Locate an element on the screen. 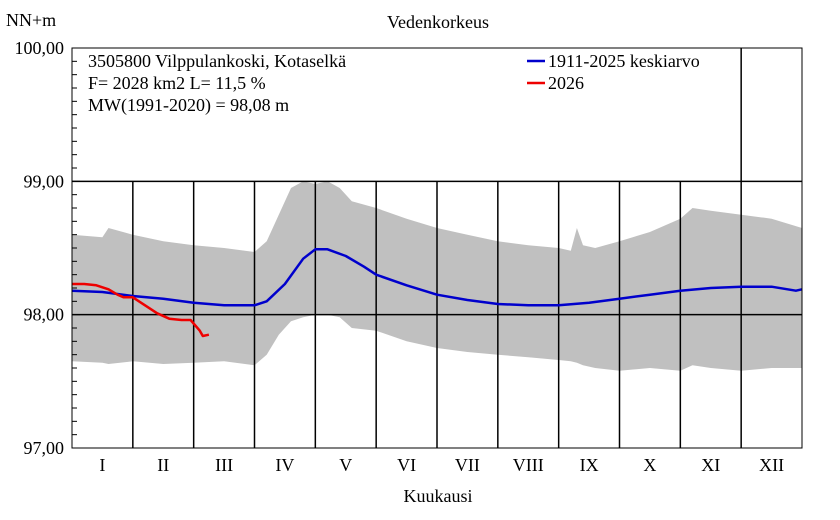 The height and width of the screenshot is (520, 840). y-tick-label: 100,00 is located at coordinates (40, 48).